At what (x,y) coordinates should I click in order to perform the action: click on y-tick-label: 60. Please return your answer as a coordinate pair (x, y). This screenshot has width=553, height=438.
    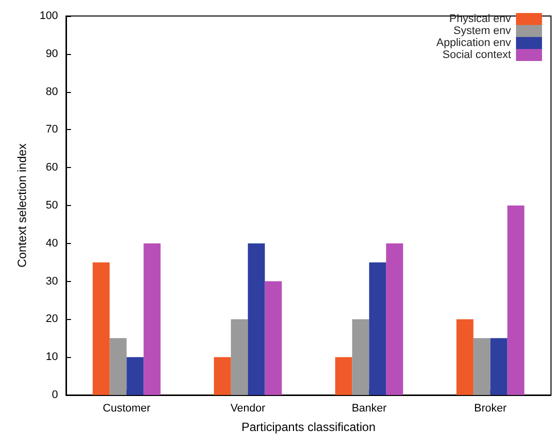
    Looking at the image, I should click on (52, 168).